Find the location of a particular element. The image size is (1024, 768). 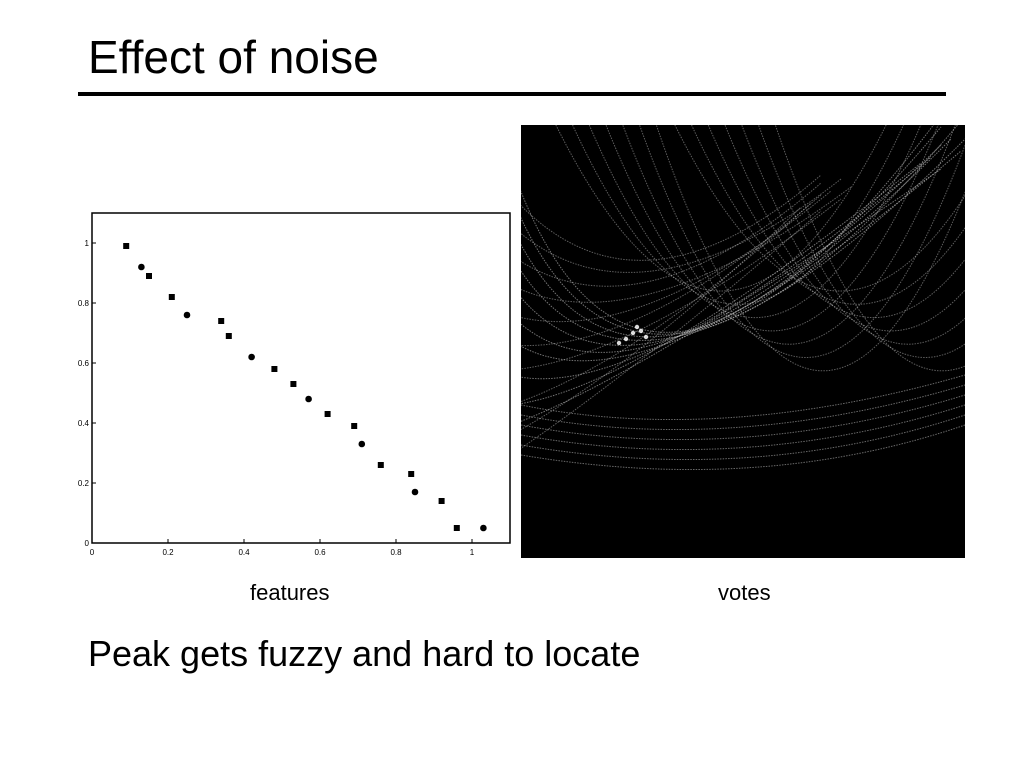

y-tick-label: 0.2 is located at coordinates (84, 483).